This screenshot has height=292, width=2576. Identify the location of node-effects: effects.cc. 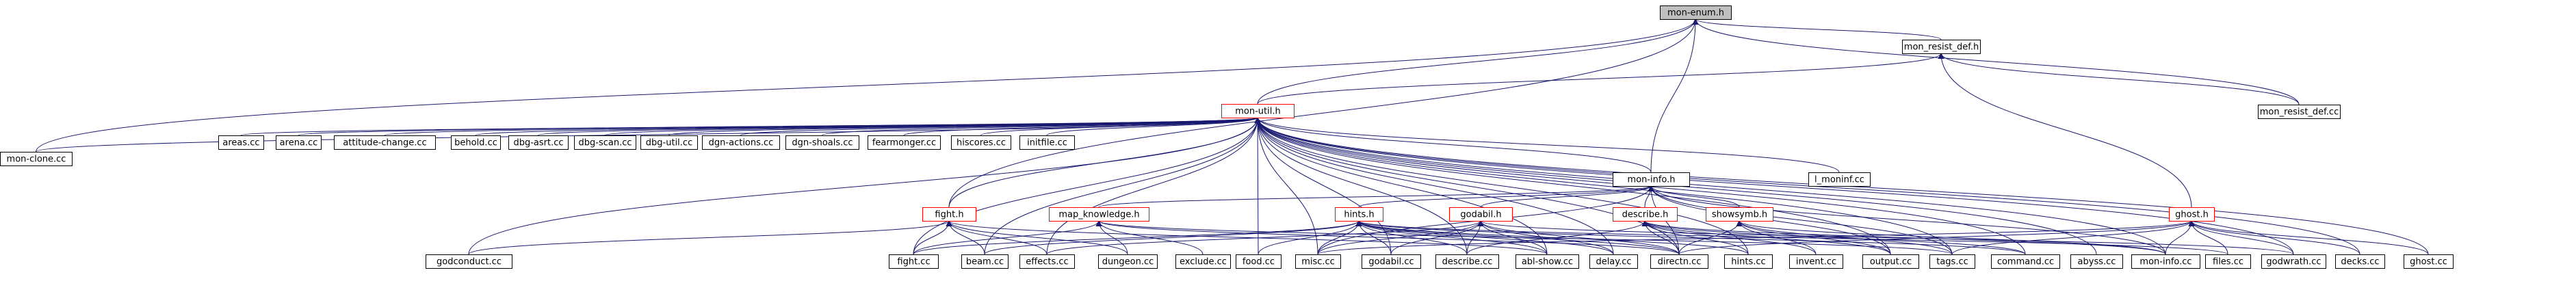
(1047, 261).